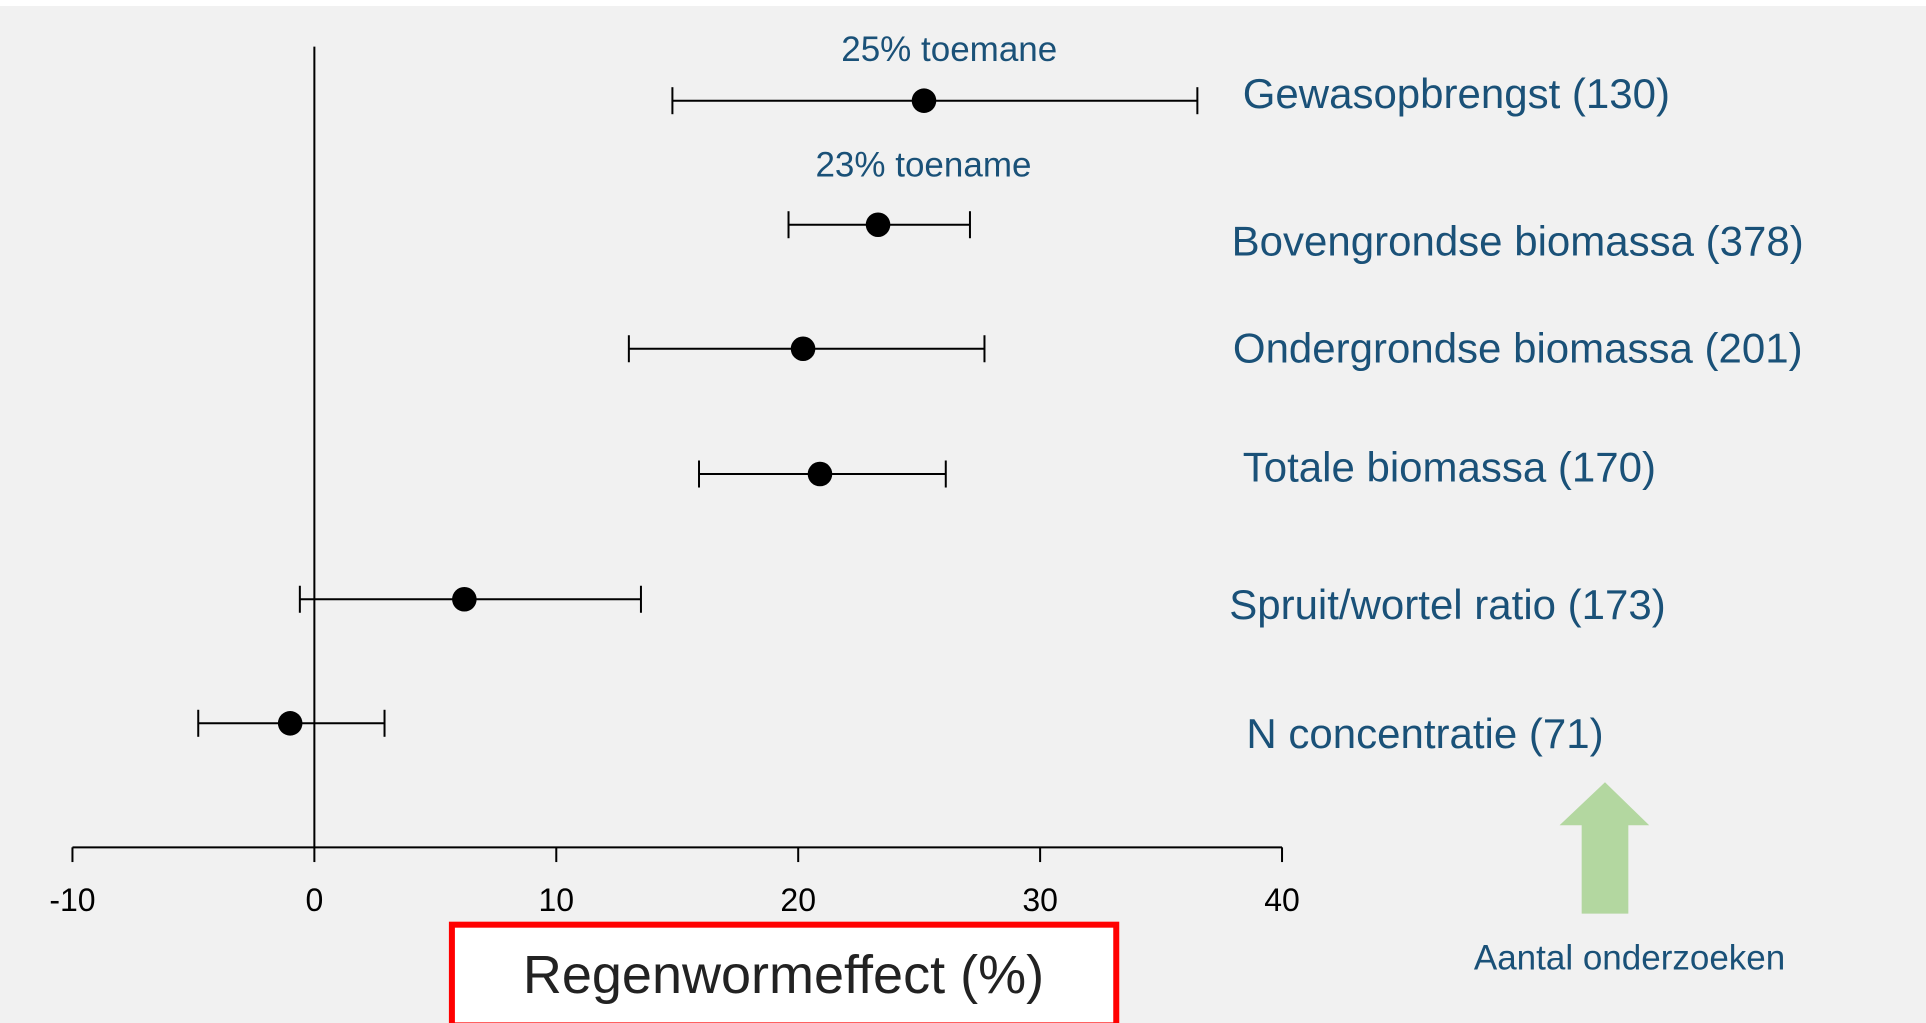  What do you see at coordinates (1518, 240) in the screenshot?
I see `category-label: Bovengrondse biomassa (378)` at bounding box center [1518, 240].